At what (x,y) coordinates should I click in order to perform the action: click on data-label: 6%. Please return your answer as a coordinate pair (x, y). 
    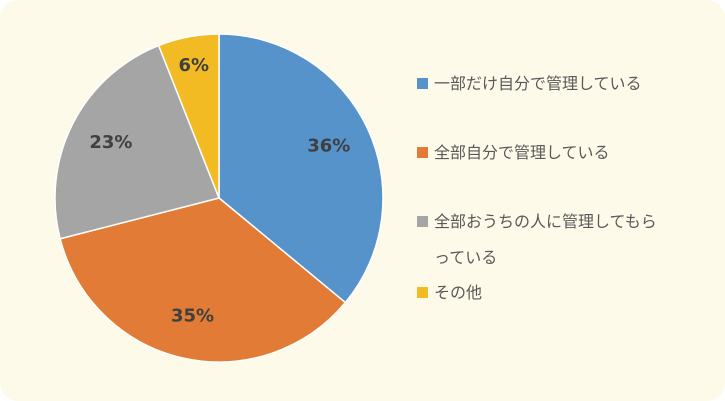
    Looking at the image, I should click on (194, 65).